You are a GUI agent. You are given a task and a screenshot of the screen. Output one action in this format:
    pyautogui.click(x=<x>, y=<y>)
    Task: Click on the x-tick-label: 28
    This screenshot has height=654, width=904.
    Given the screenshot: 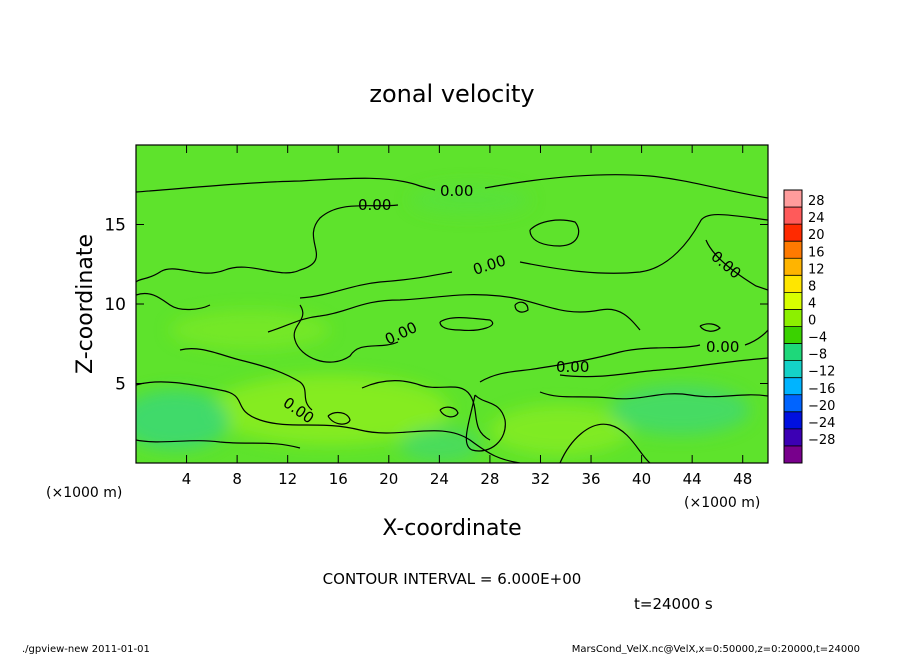 What is the action you would take?
    pyautogui.click(x=489, y=479)
    